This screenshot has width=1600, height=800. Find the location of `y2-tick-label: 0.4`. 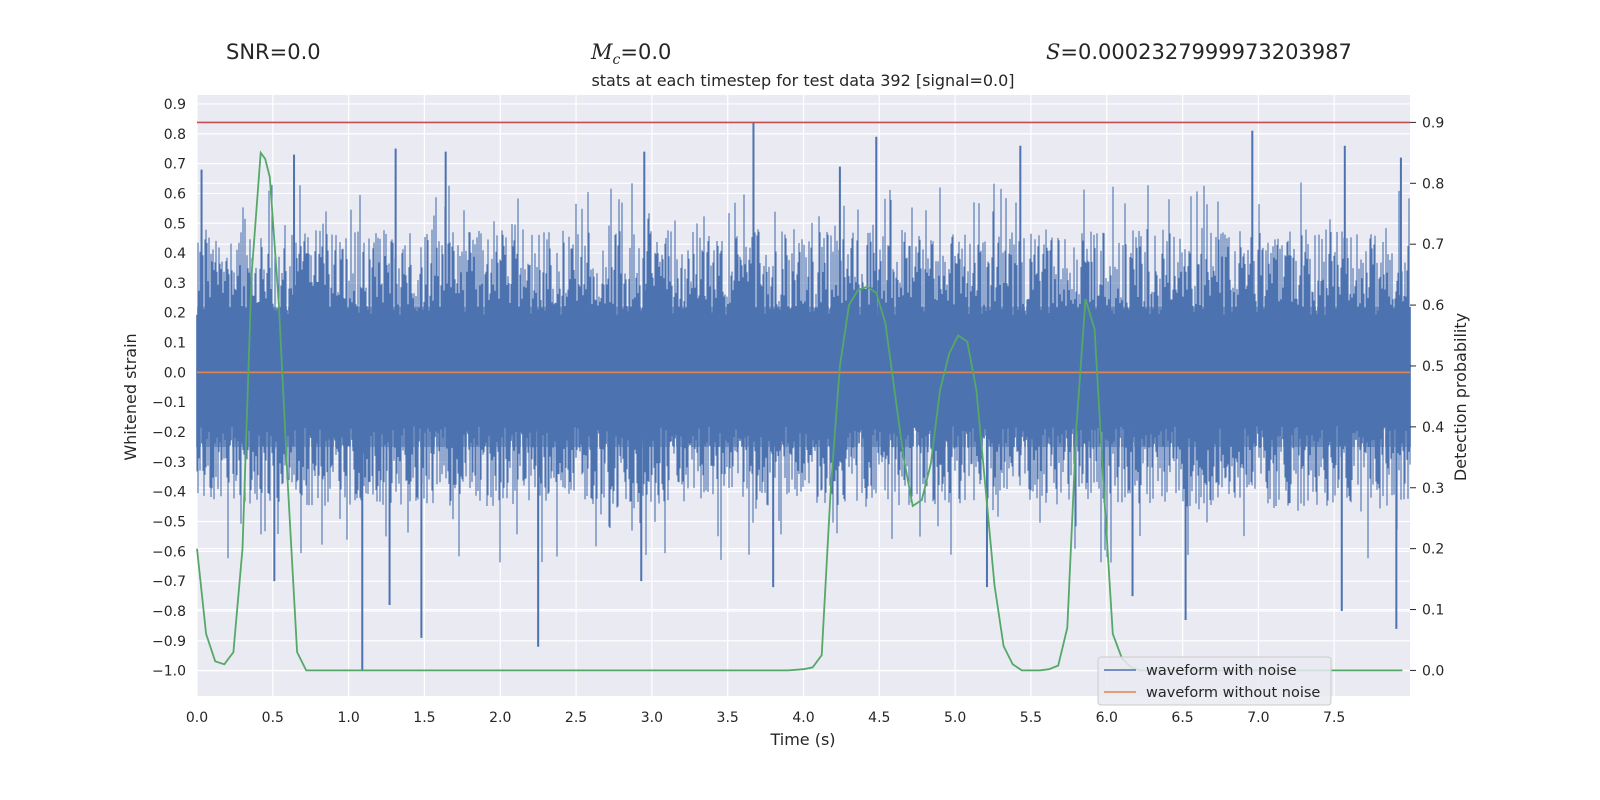

y2-tick-label: 0.4 is located at coordinates (1433, 428).